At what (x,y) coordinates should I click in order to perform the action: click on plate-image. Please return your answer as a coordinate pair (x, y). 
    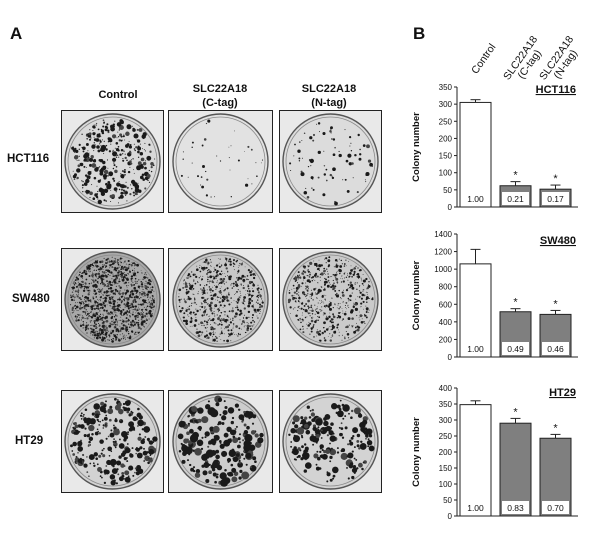
    Looking at the image, I should click on (112, 441).